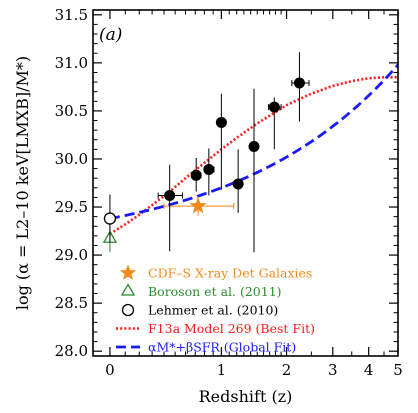 This screenshot has width=418, height=413. What do you see at coordinates (222, 347) in the screenshot?
I see `legend-label: αM*+βSFR (Global Fit)` at bounding box center [222, 347].